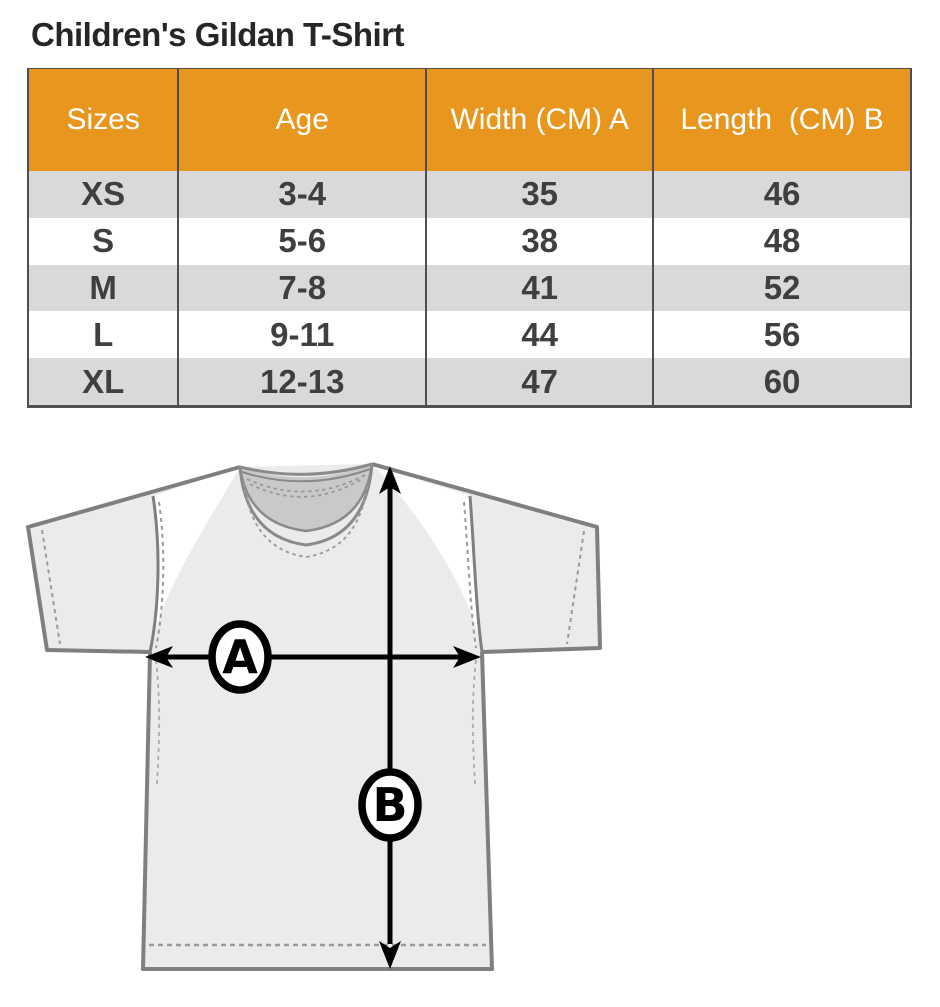  What do you see at coordinates (303, 194) in the screenshot?
I see `cell-age: 3-4` at bounding box center [303, 194].